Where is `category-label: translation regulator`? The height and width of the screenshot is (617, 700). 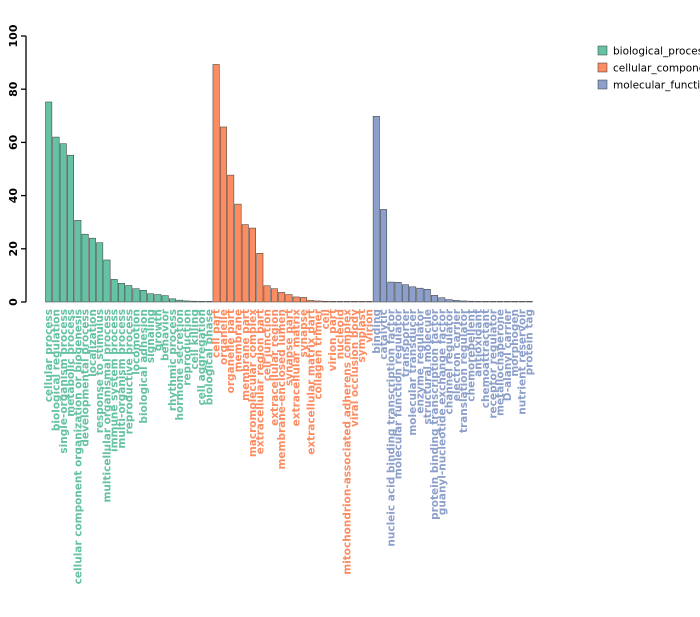
category-label: translation regulator is located at coordinates (464, 370).